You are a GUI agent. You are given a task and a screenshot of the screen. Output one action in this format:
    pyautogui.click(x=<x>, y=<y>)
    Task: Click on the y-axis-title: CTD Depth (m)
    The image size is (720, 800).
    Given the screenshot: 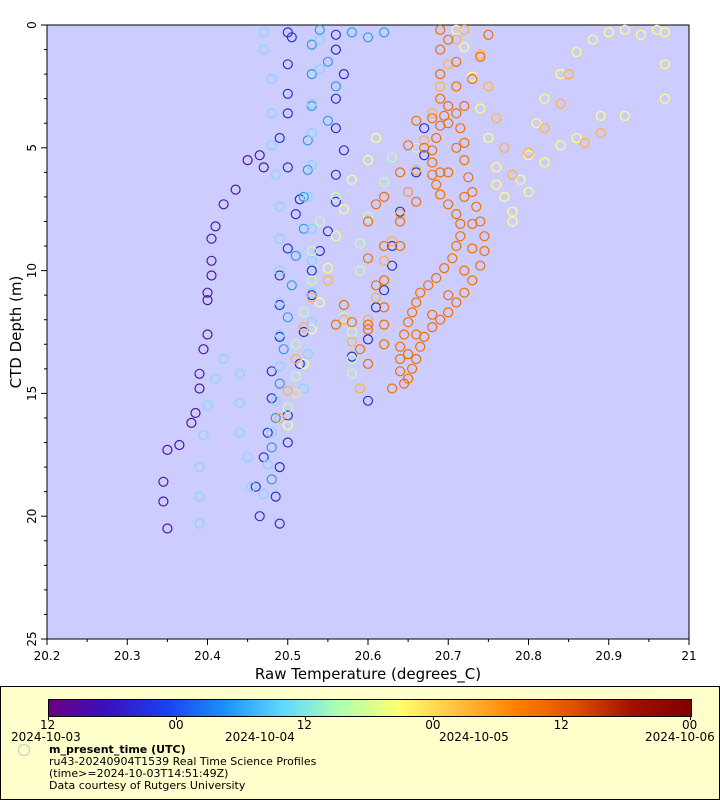 What is the action you would take?
    pyautogui.click(x=16, y=332)
    